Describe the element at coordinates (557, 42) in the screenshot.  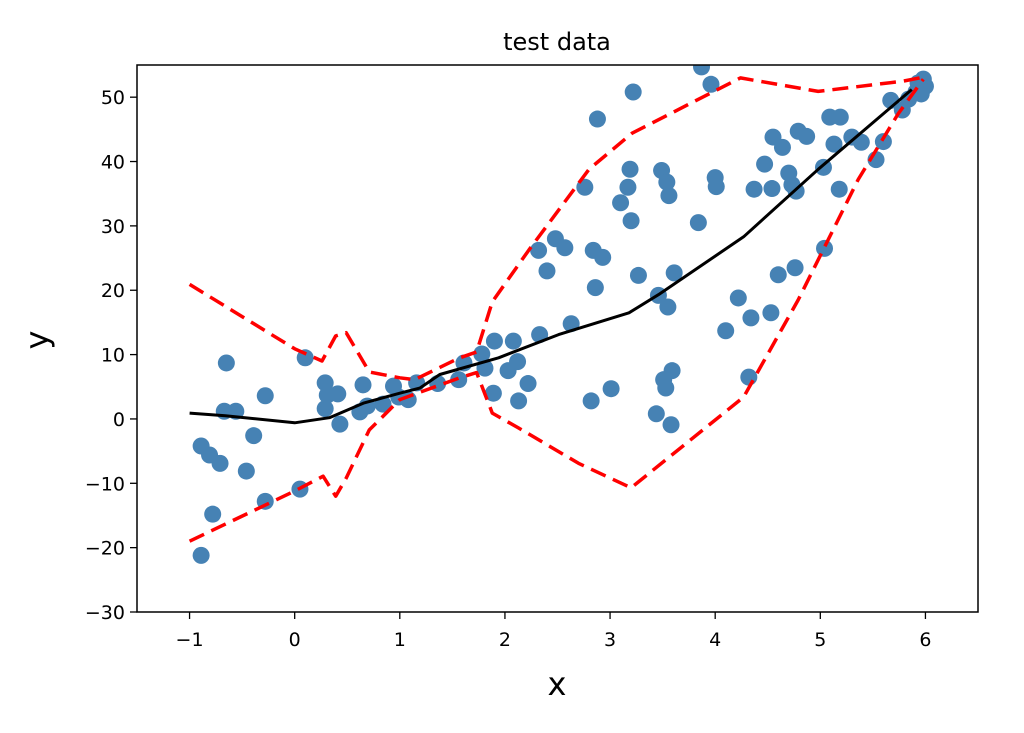
I see `chart-title: test data` at that location.